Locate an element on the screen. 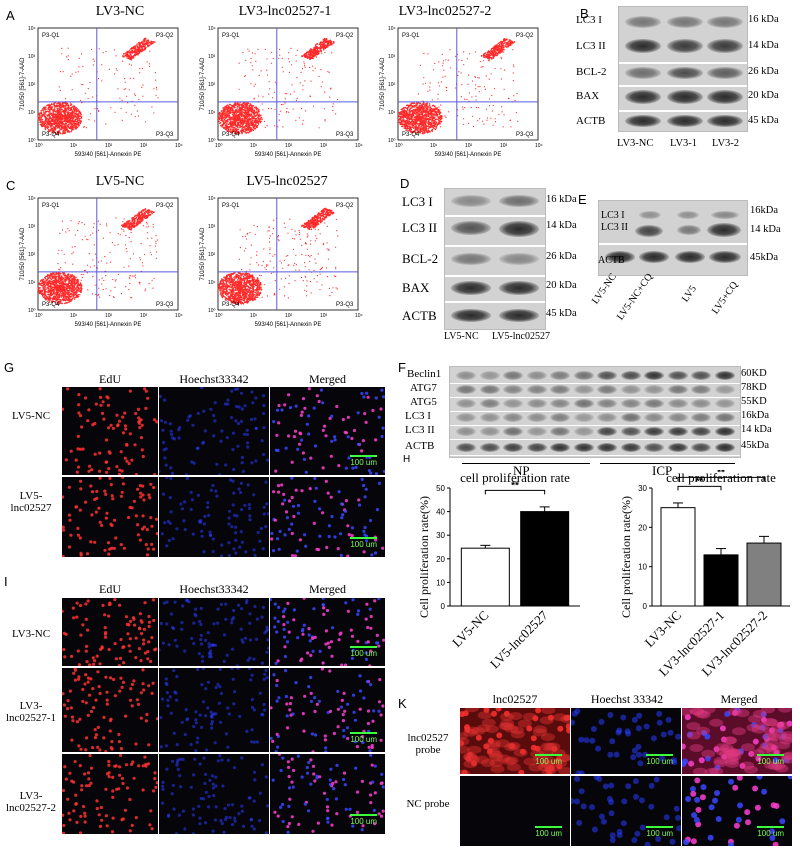 This screenshot has width=800, height=848. blot-d-row-lc3-i: LC3 I is located at coordinates (417, 201).